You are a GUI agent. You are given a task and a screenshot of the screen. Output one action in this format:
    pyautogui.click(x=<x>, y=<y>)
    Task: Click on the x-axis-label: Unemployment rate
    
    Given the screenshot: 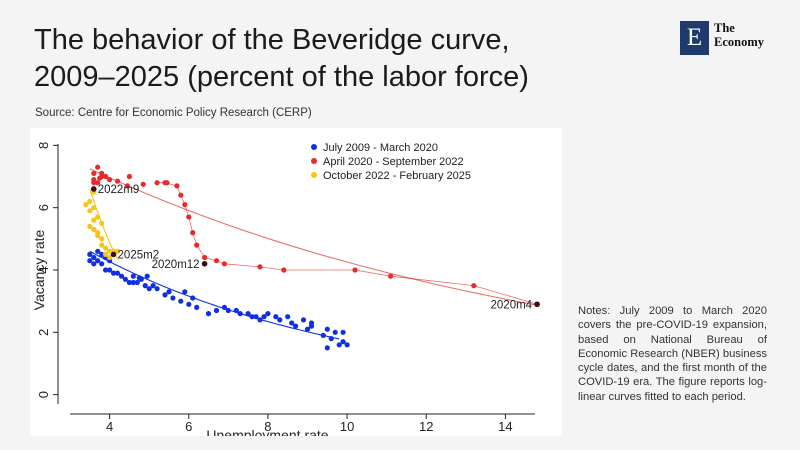 What is the action you would take?
    pyautogui.click(x=267, y=431)
    